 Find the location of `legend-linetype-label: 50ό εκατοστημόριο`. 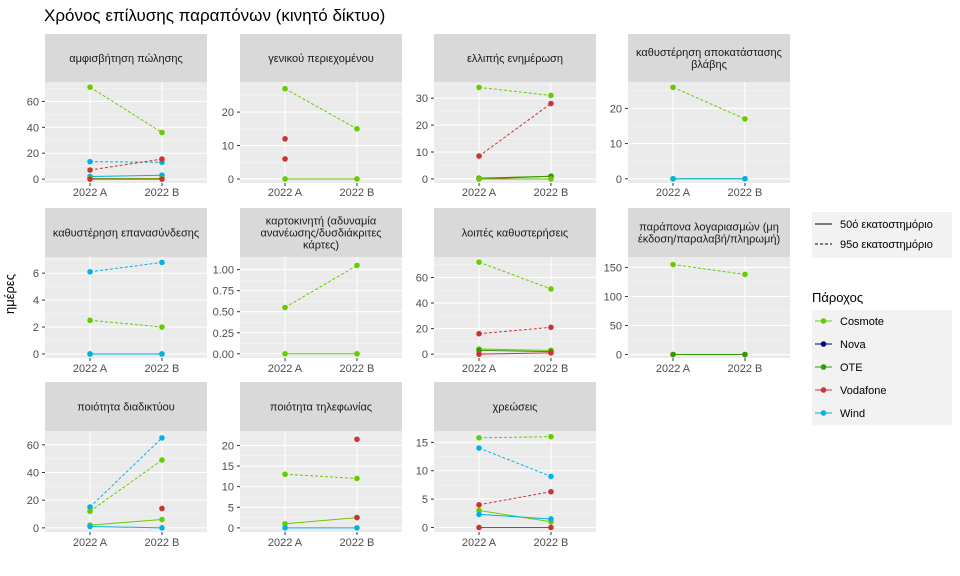

legend-linetype-label: 50ό εκατοστημόριο is located at coordinates (886, 225).